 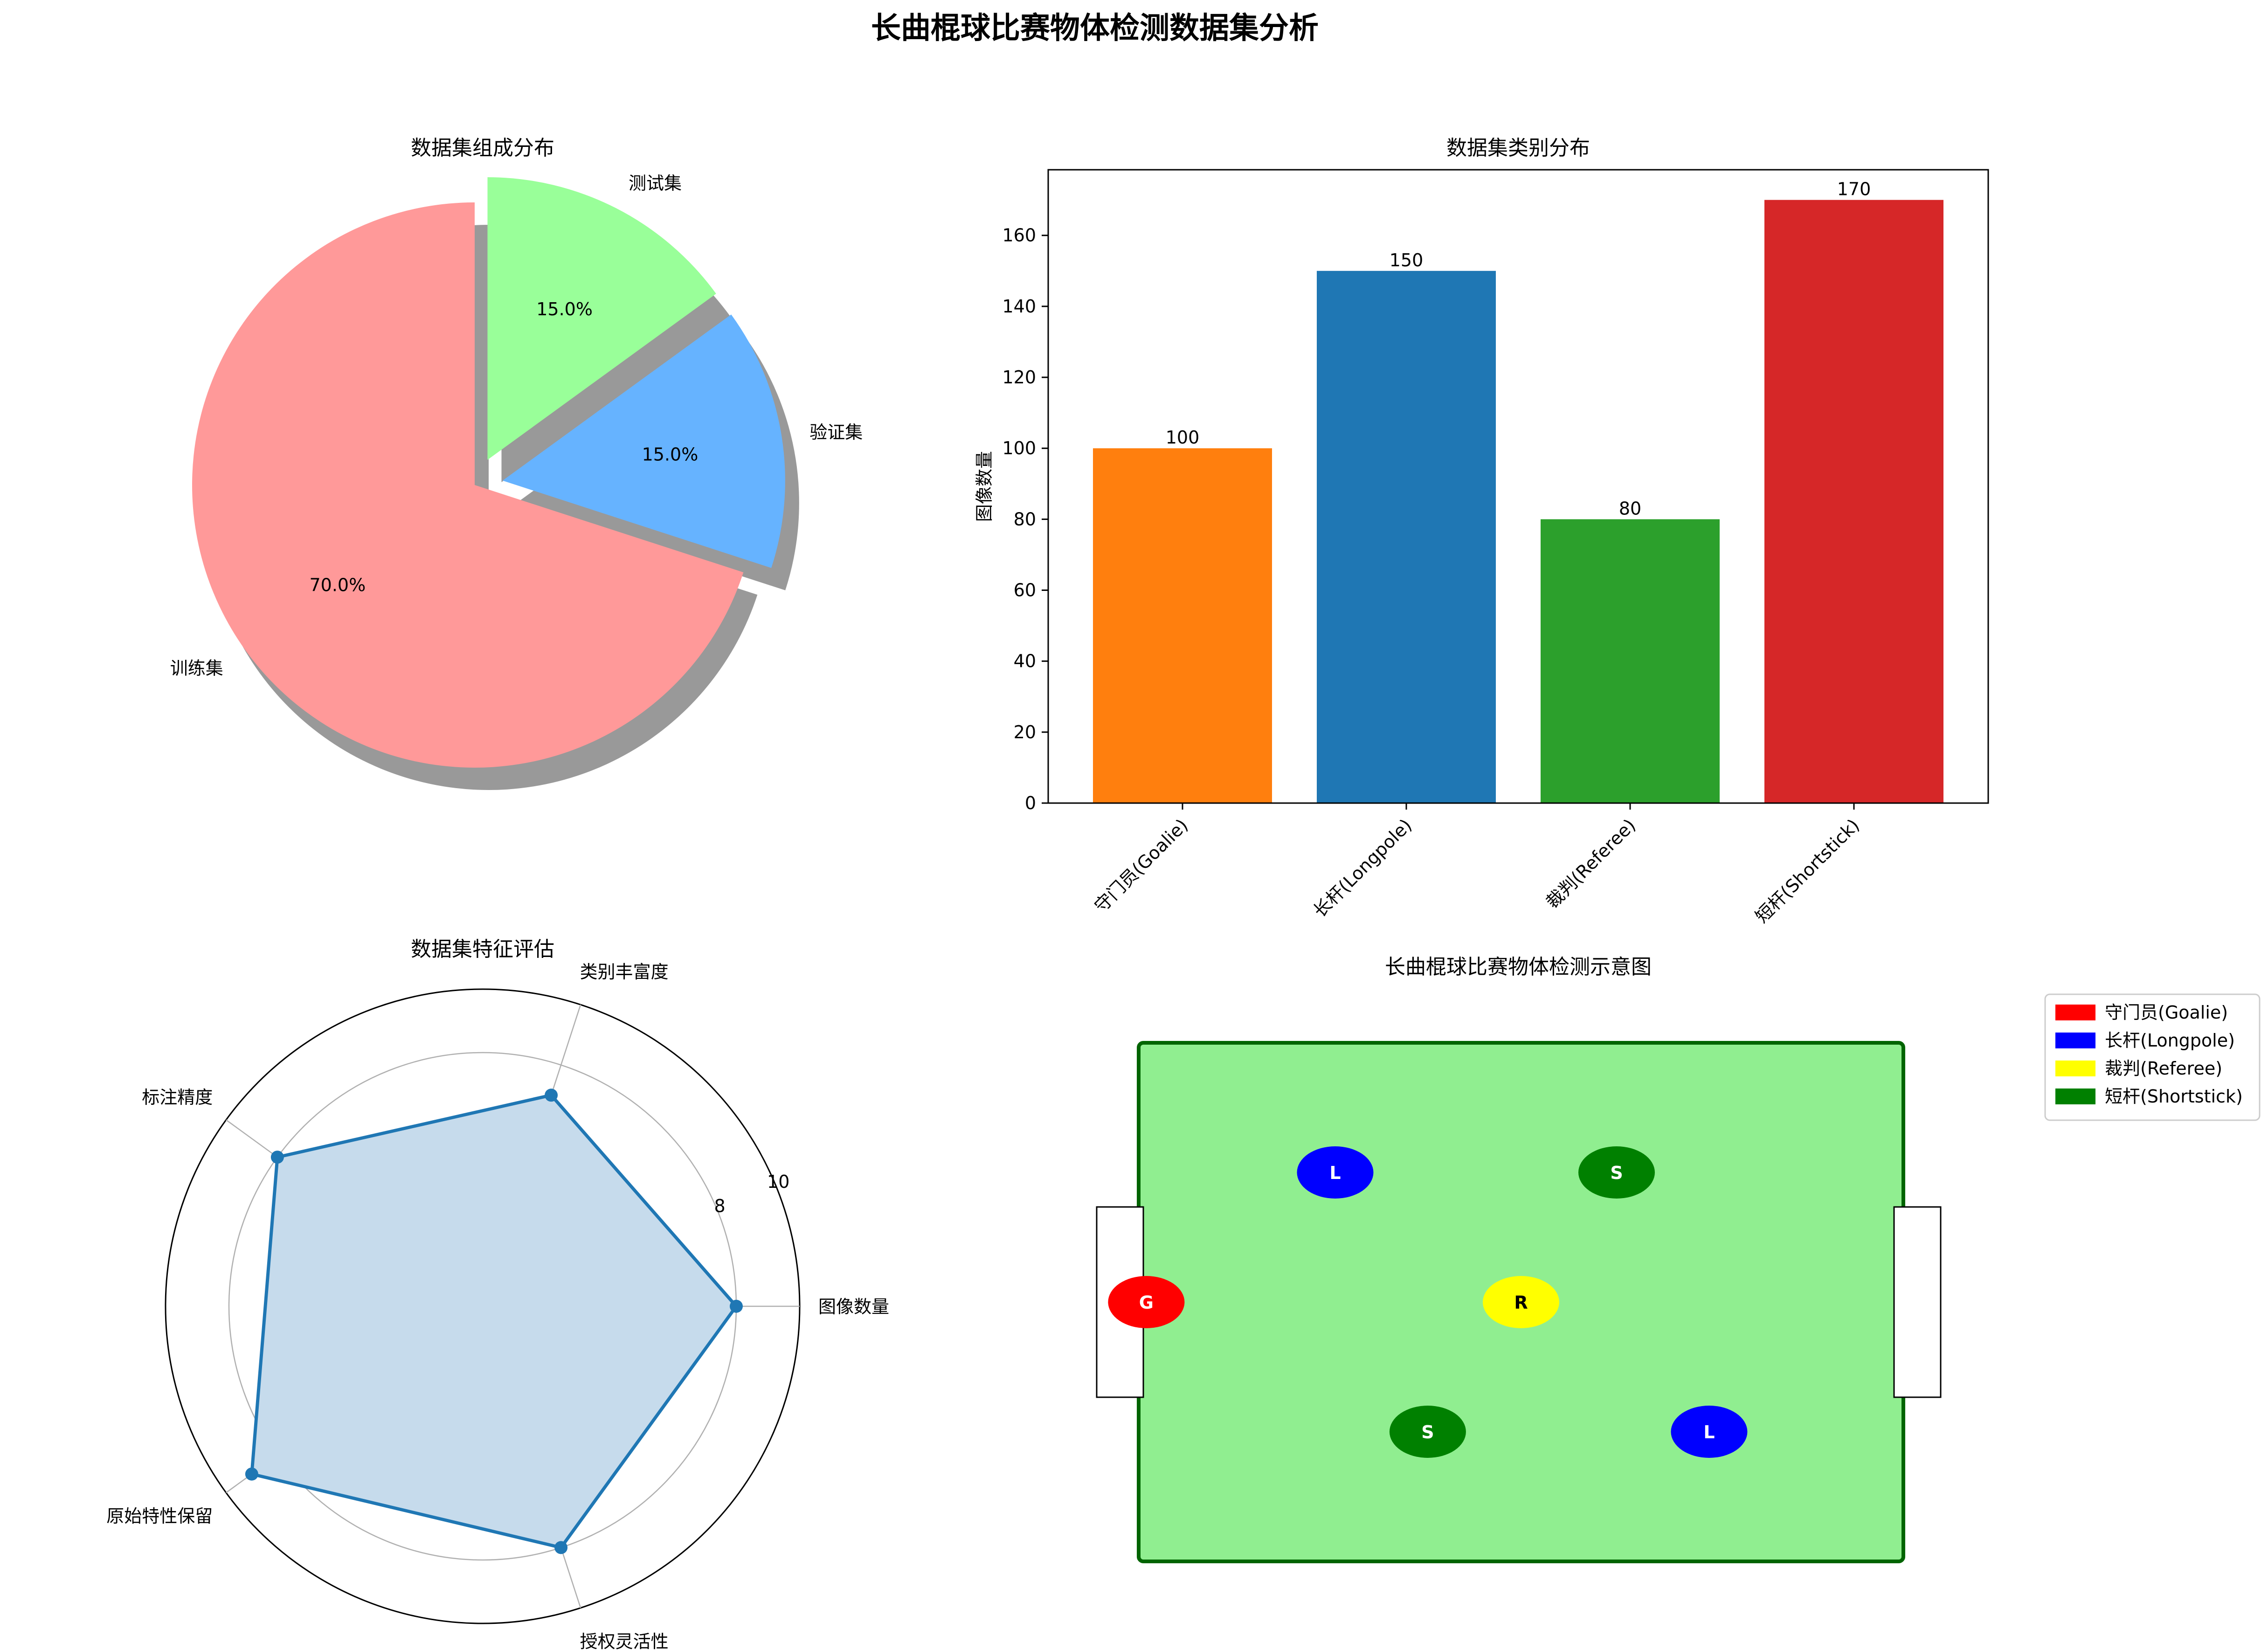 What do you see at coordinates (1019, 377) in the screenshot?
I see `bar-ytick-label-6: 120` at bounding box center [1019, 377].